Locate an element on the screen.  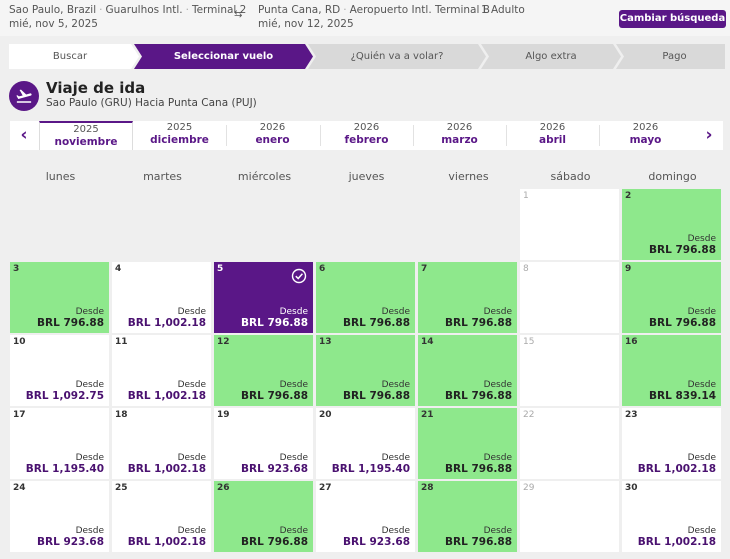
check-circle-icon is located at coordinates (299, 276).